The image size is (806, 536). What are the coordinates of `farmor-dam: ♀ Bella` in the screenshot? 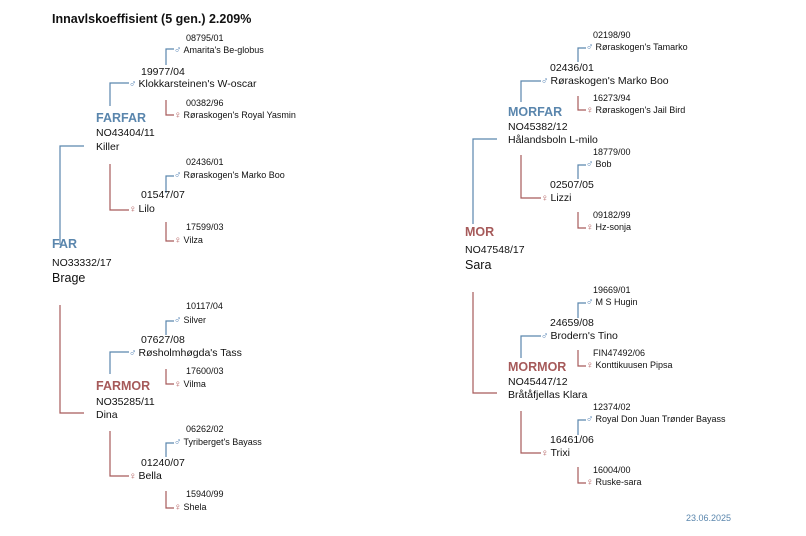 It's located at (145, 476).